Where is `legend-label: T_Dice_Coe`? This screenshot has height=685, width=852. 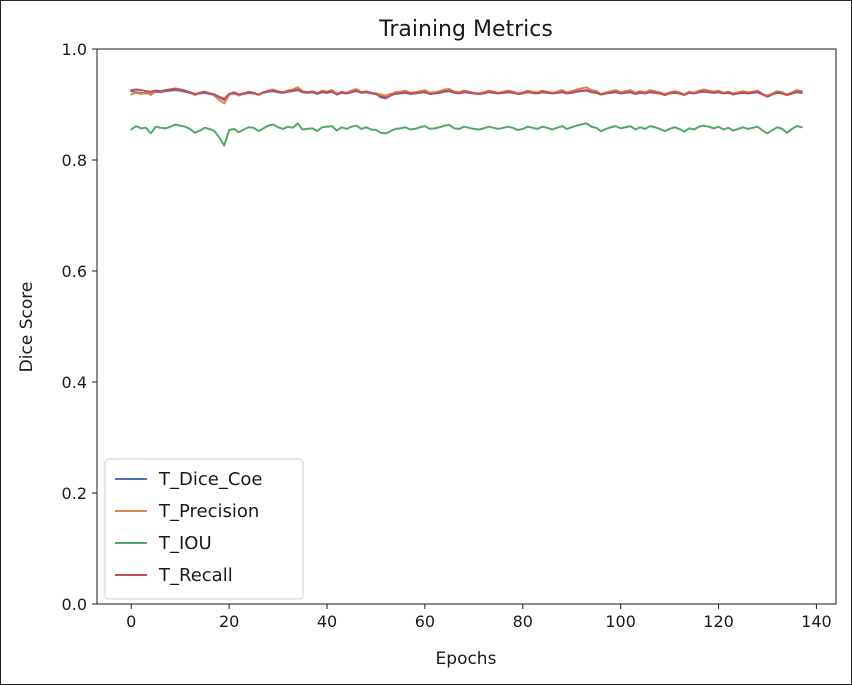 legend-label: T_Dice_Coe is located at coordinates (210, 479).